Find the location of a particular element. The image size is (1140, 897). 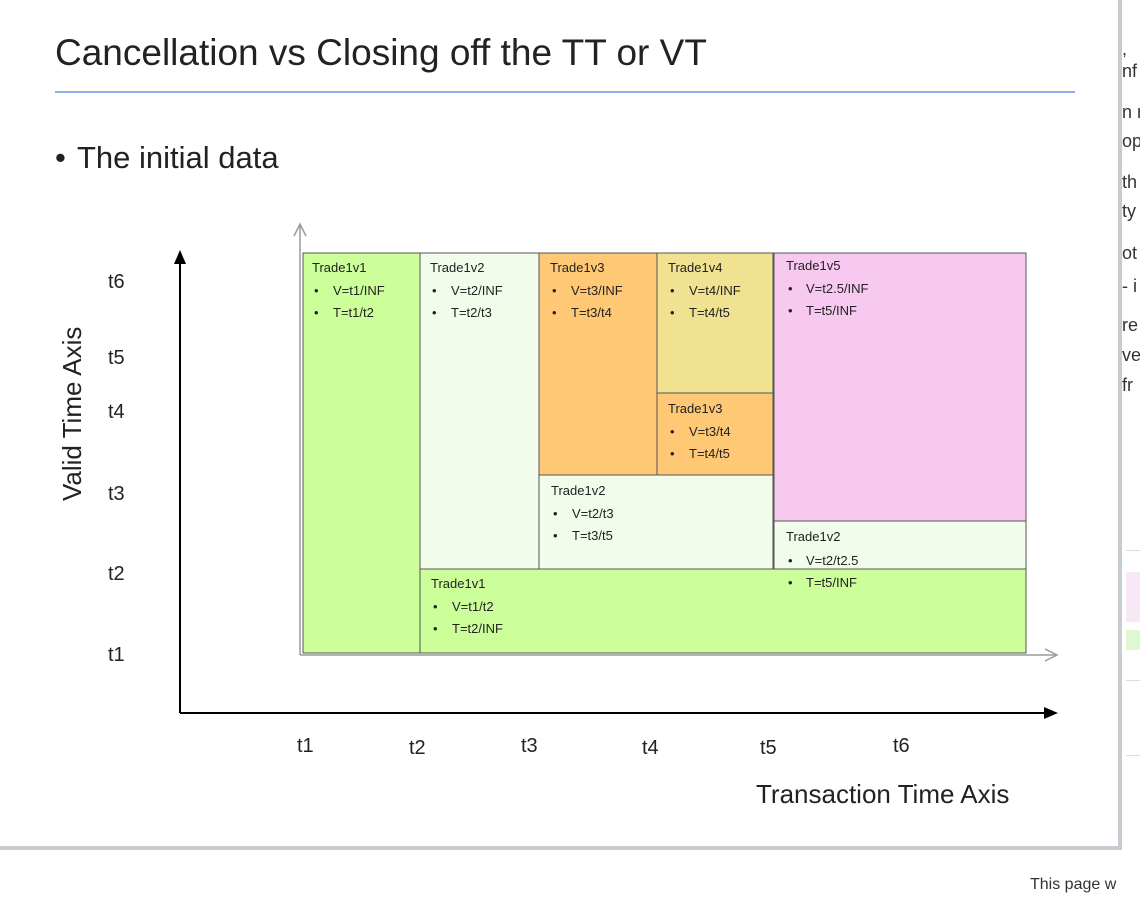

y-tick-label: t6 is located at coordinates (116, 282).